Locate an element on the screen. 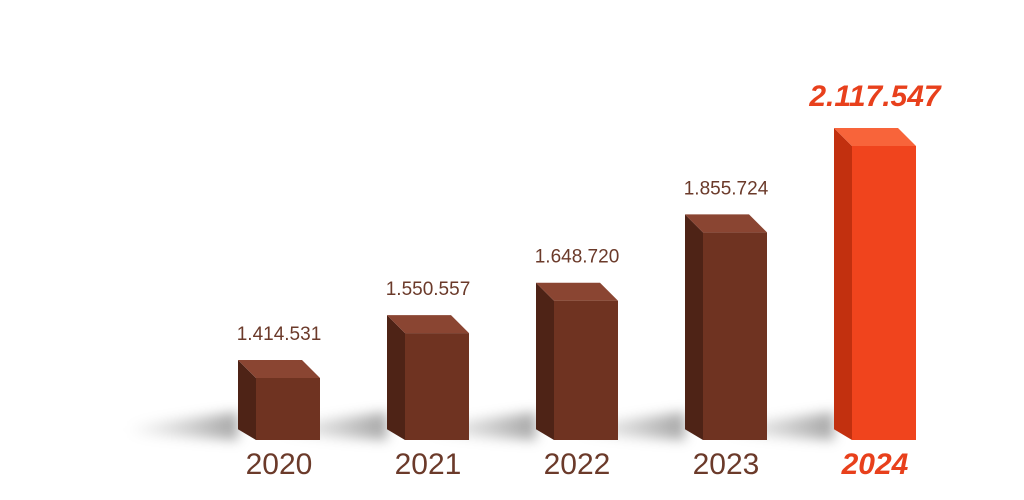 The image size is (1024, 500). tick-label-2021: 2021 is located at coordinates (428, 464).